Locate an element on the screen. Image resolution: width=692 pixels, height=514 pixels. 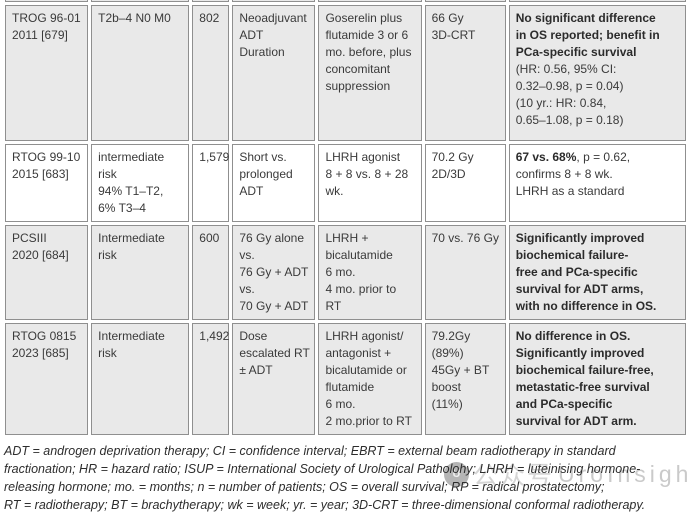
cell-patients: 802 is located at coordinates (211, 73).